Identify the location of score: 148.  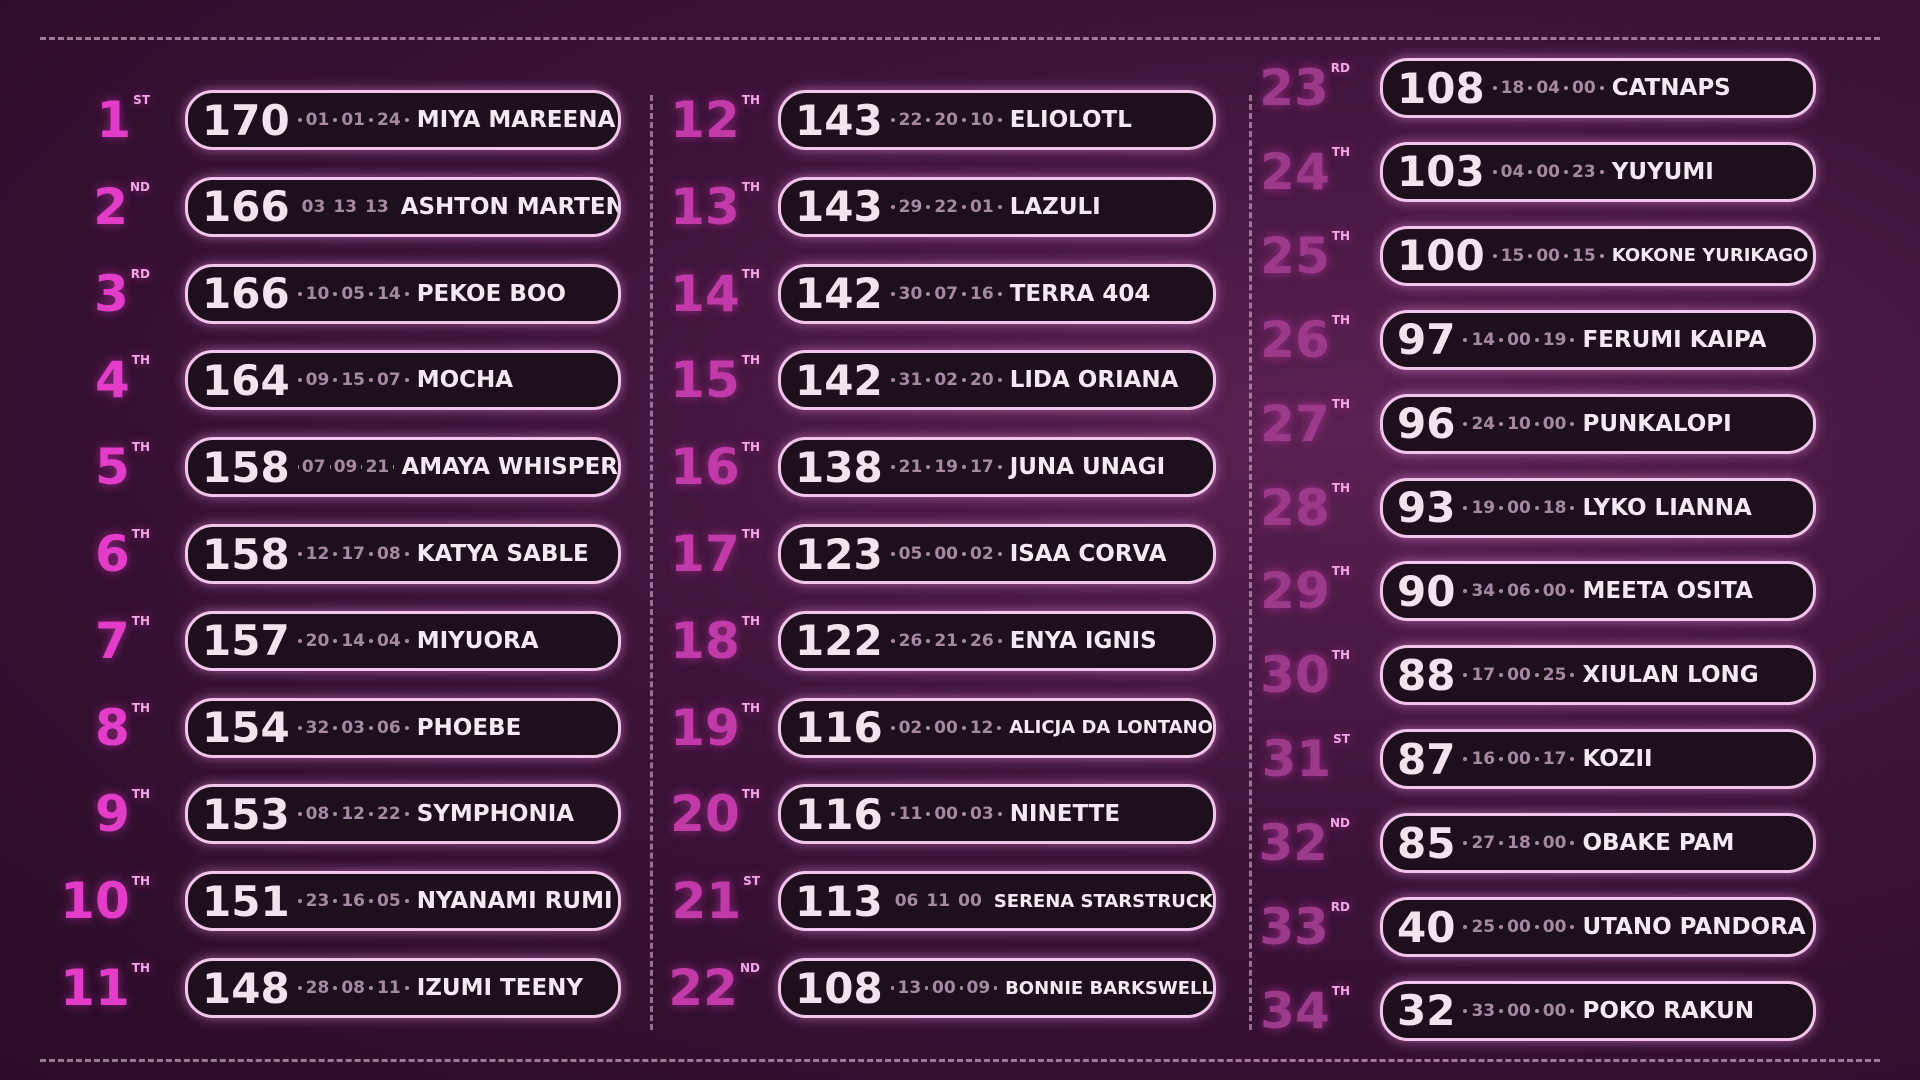
(246, 988).